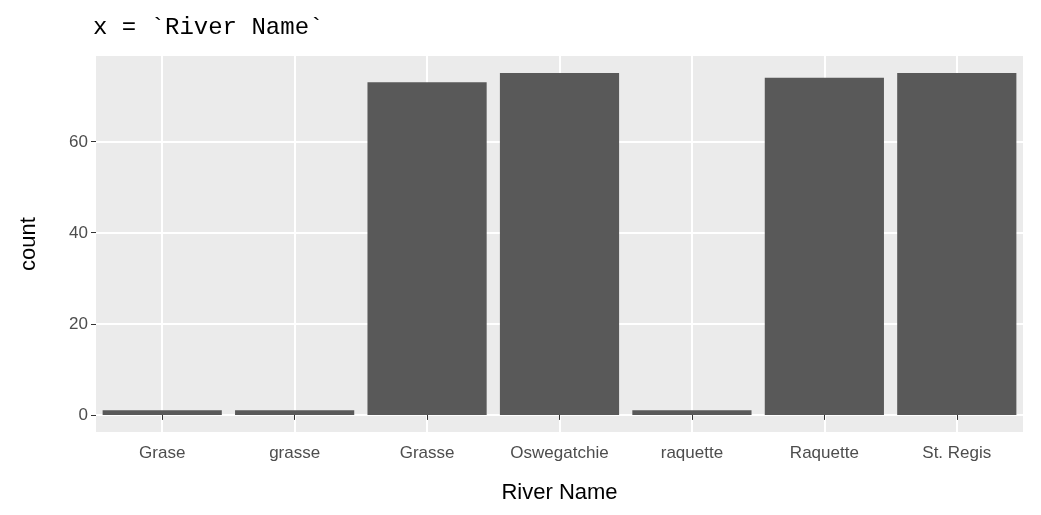  I want to click on x-tick-label: Oswegatchie, so click(559, 452).